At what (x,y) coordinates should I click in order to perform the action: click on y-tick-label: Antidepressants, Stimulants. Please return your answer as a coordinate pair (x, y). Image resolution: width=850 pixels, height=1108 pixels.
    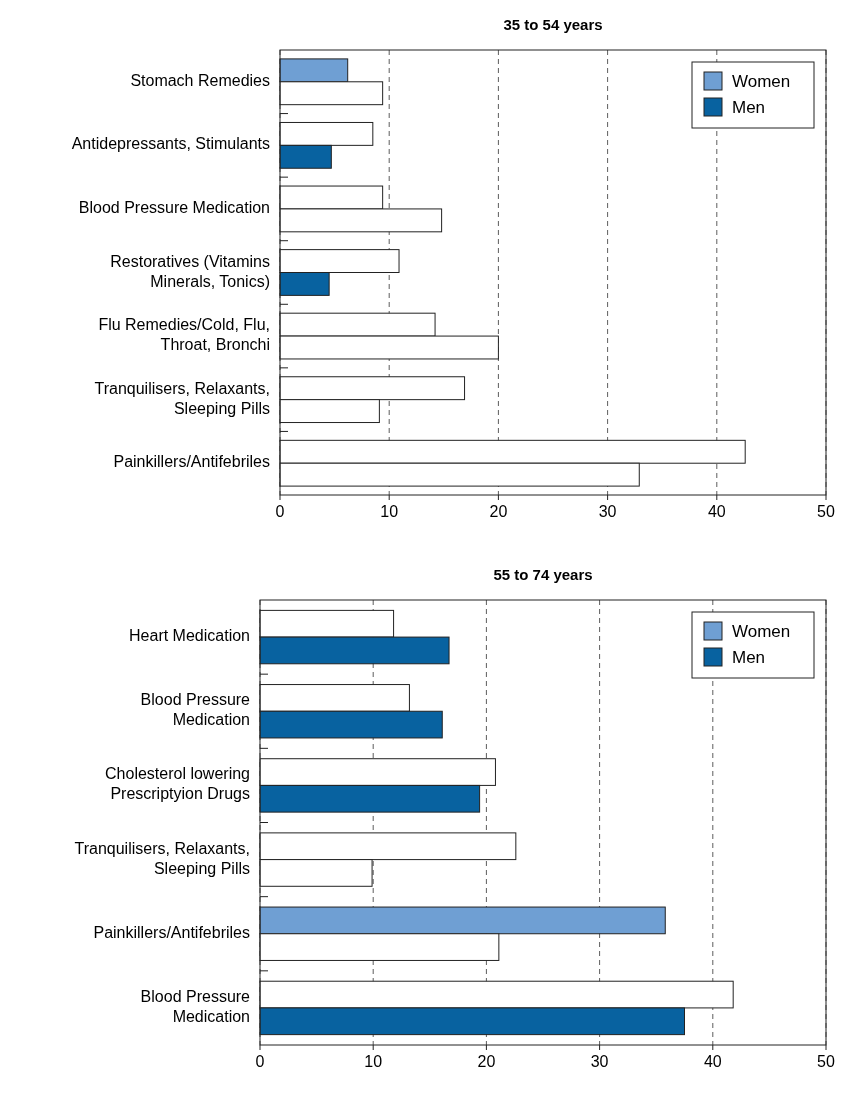
    Looking at the image, I should click on (170, 144).